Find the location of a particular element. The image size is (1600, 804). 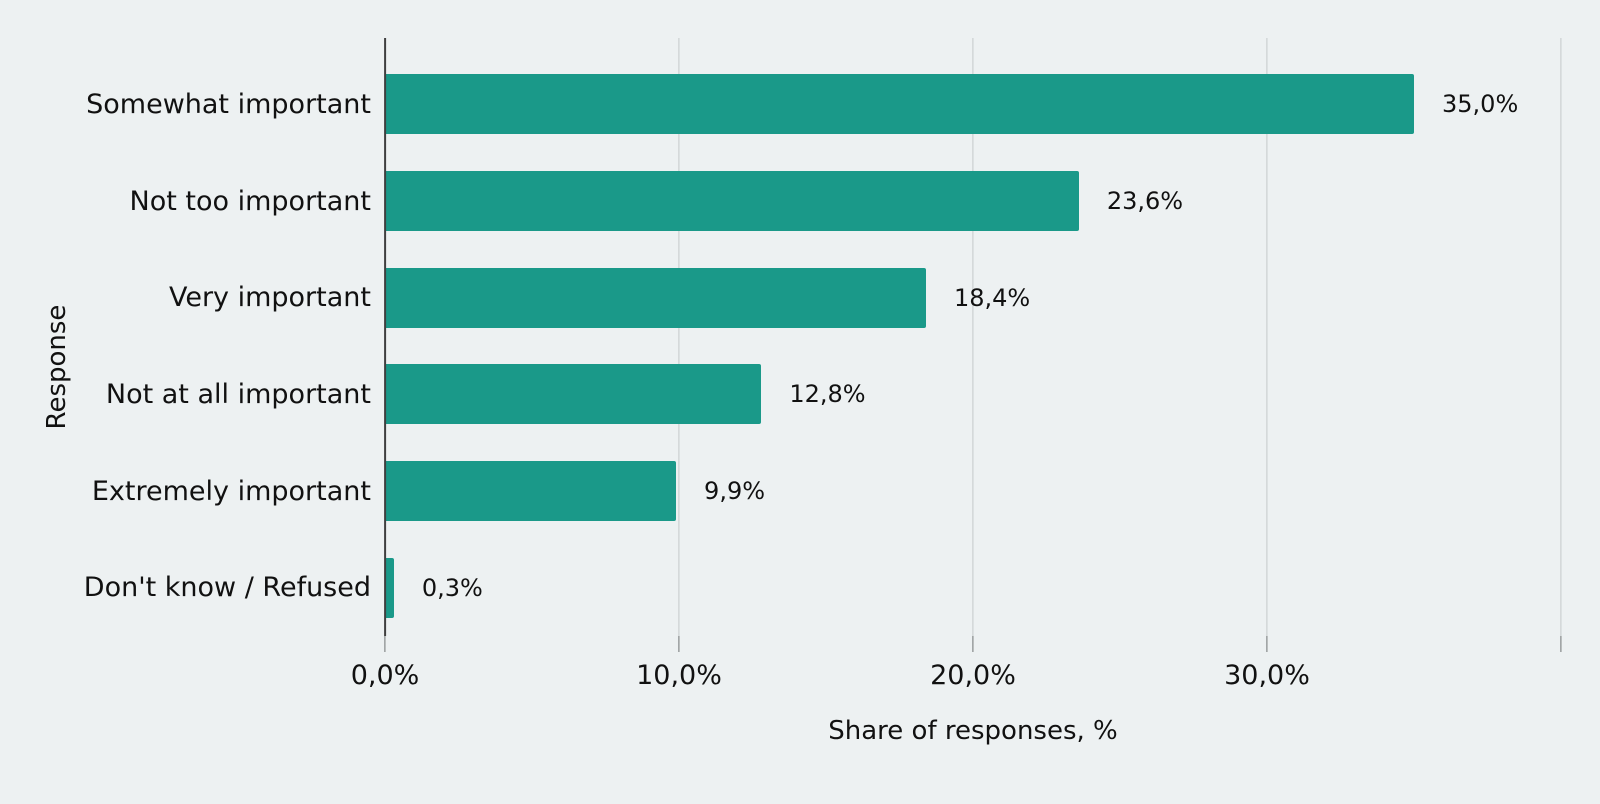

bar-row: Somewhat important 35,0% is located at coordinates (823, 104).